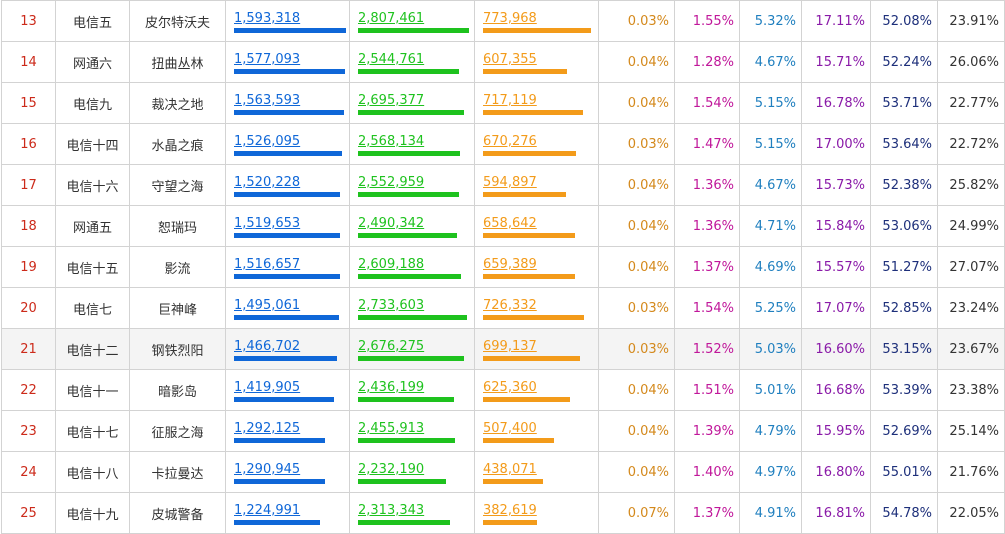  I want to click on stat-3-value: 726,332, so click(510, 305).